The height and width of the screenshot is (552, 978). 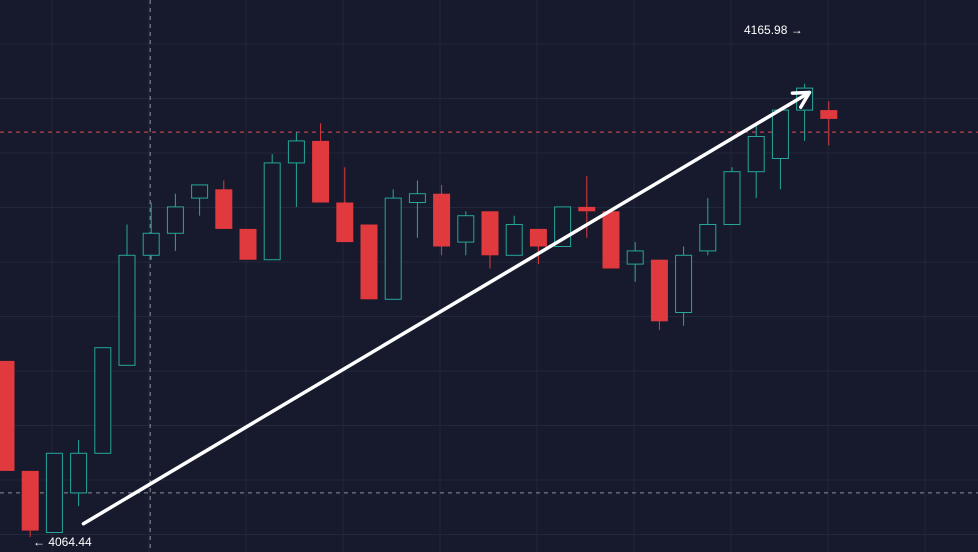 I want to click on trend-arrow-head, so click(x=801, y=99).